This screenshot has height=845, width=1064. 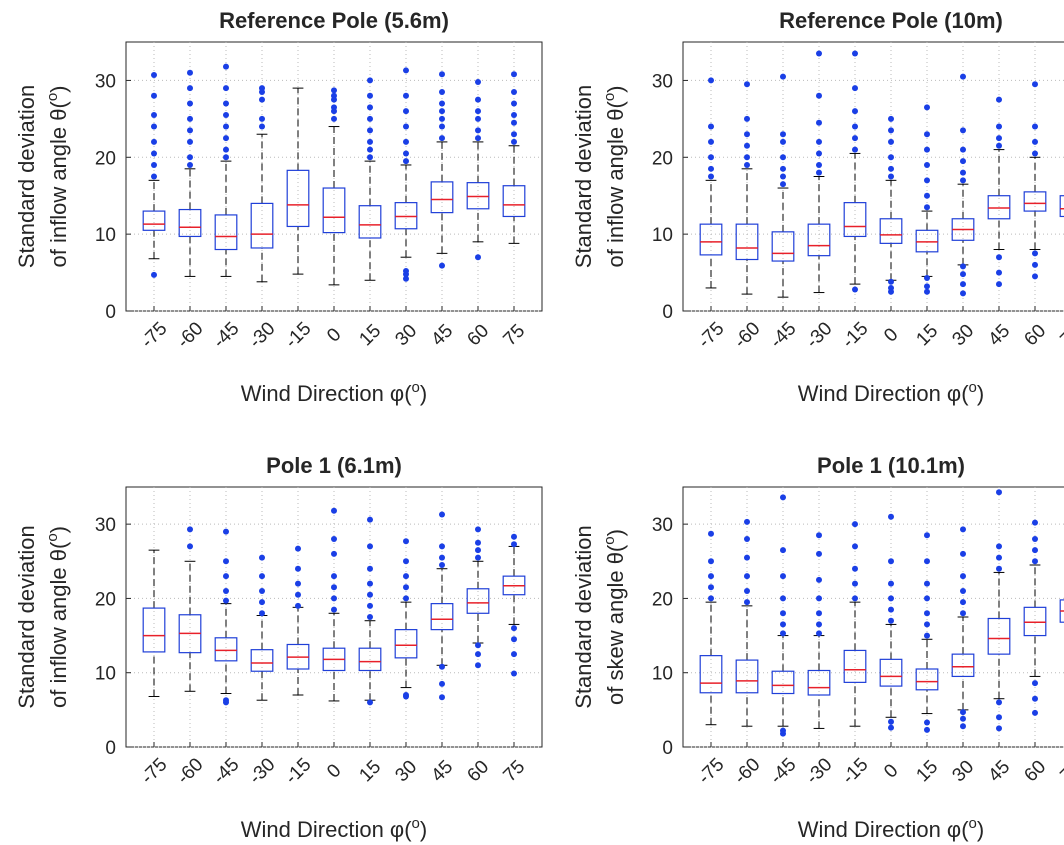 I want to click on y-tick-label: 10, so click(x=105, y=674).